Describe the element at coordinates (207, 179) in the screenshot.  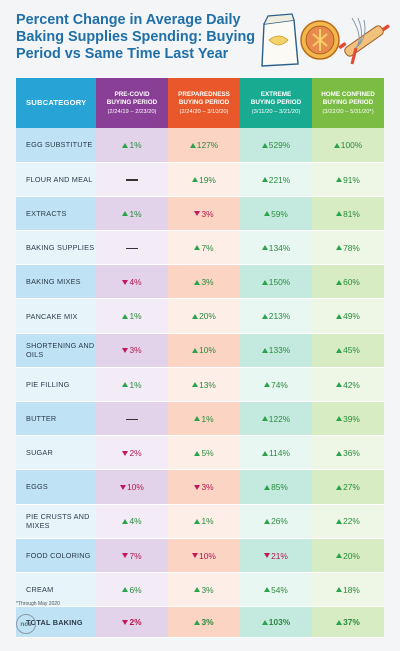
I see `change-percent: 19%` at that location.